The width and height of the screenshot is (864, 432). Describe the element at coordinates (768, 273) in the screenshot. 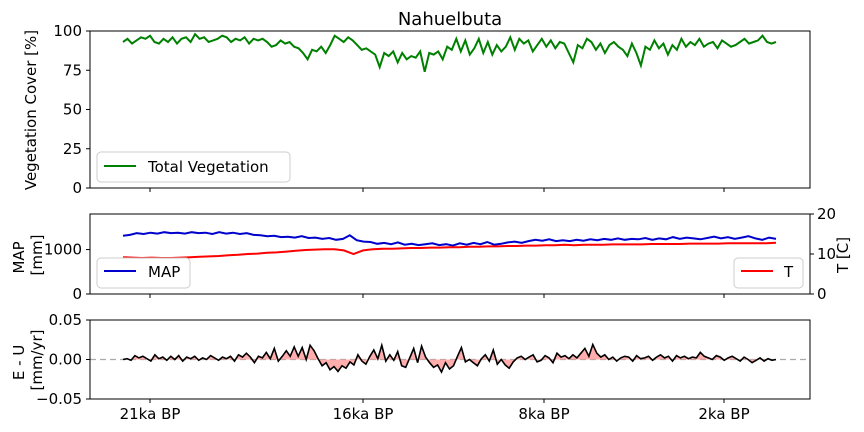

I see `temperature-legend: T` at that location.